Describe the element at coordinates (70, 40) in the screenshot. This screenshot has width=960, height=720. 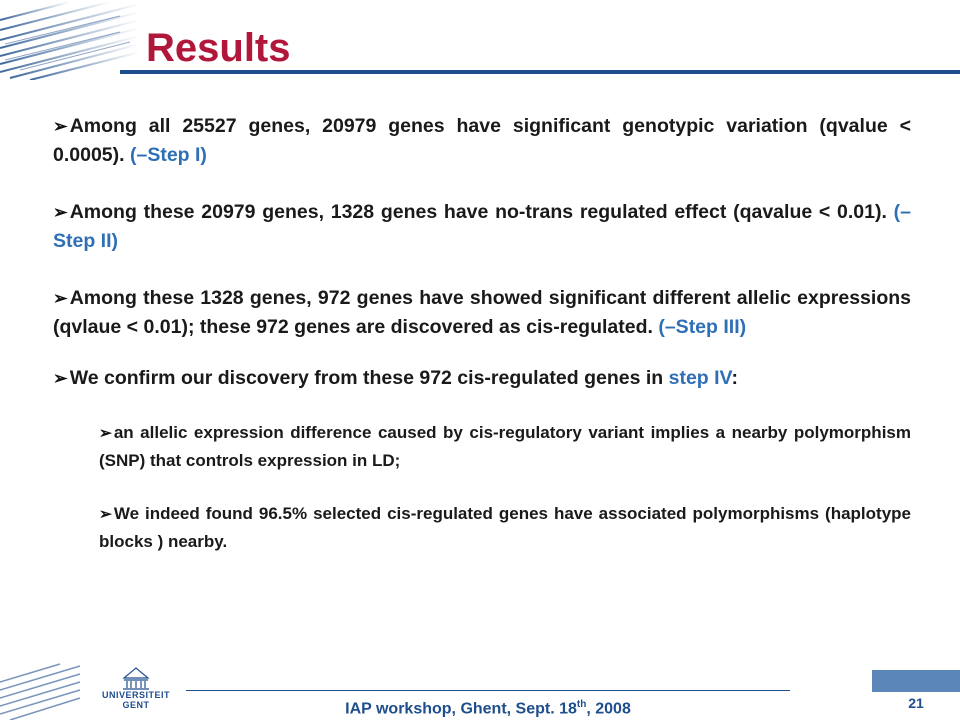
I see `header-decoration` at that location.